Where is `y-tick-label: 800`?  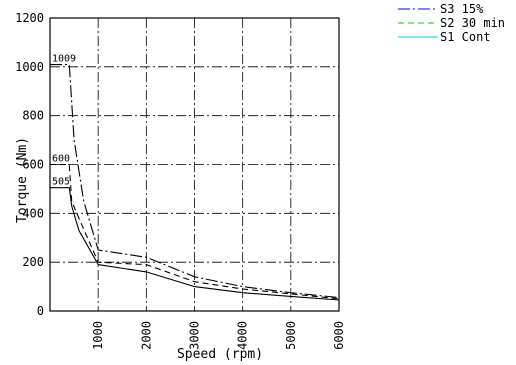 y-tick-label: 800 is located at coordinates (33, 116).